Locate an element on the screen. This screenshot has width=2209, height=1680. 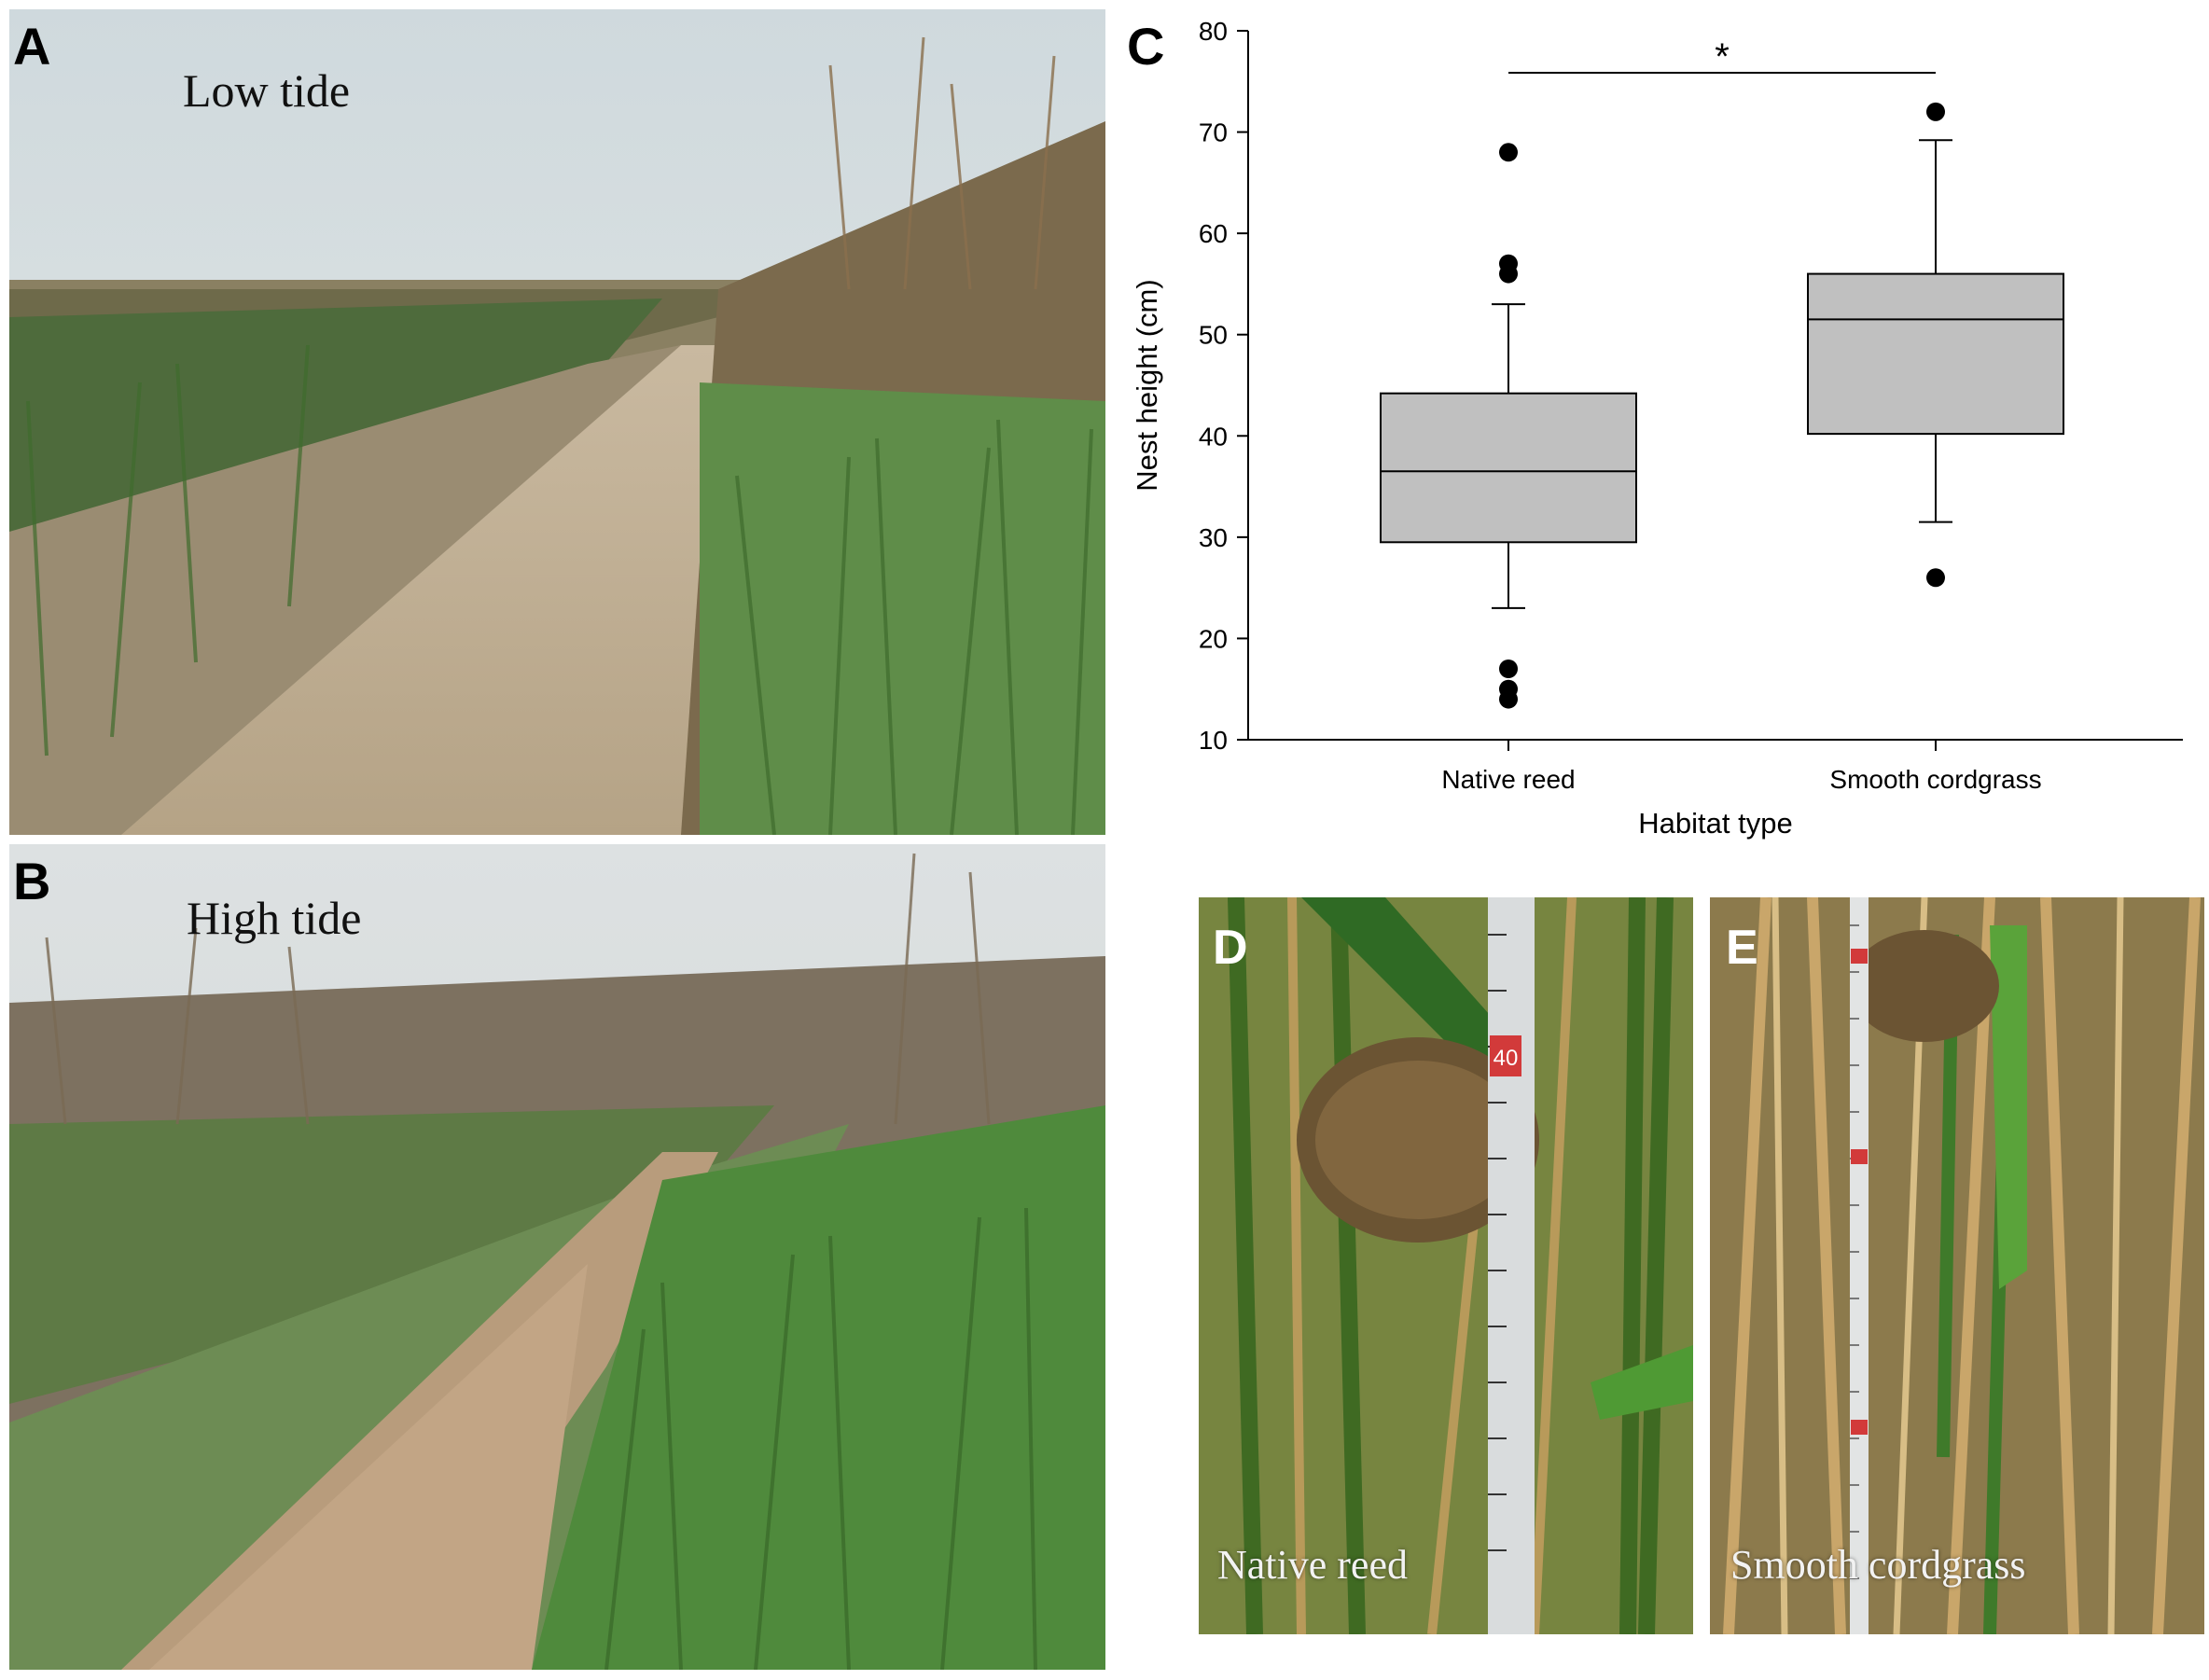
box-native-reed: Native reed is located at coordinates (1508, 468).